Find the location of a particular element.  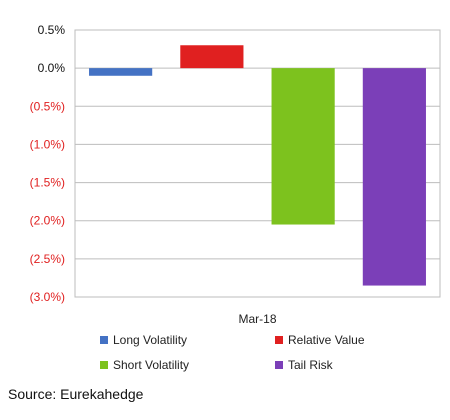

source-note: Source: Eurekahedge is located at coordinates (76, 394).